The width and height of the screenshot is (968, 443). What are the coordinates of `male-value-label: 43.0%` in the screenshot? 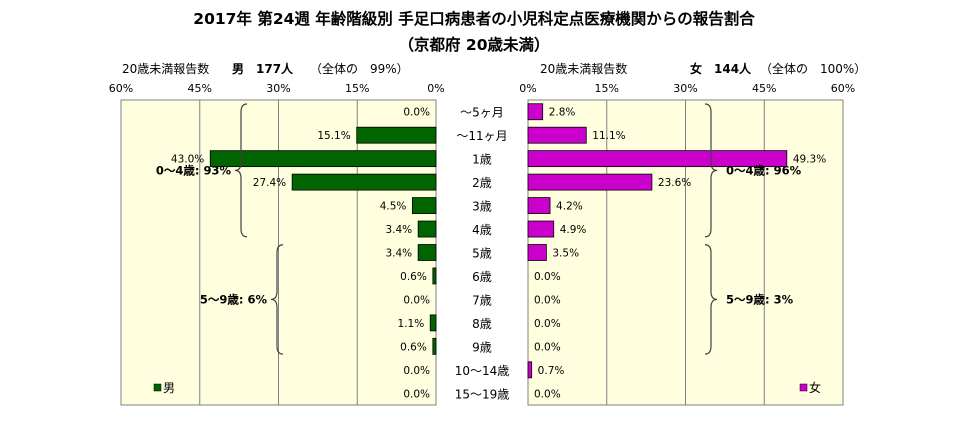 It's located at (187, 160).